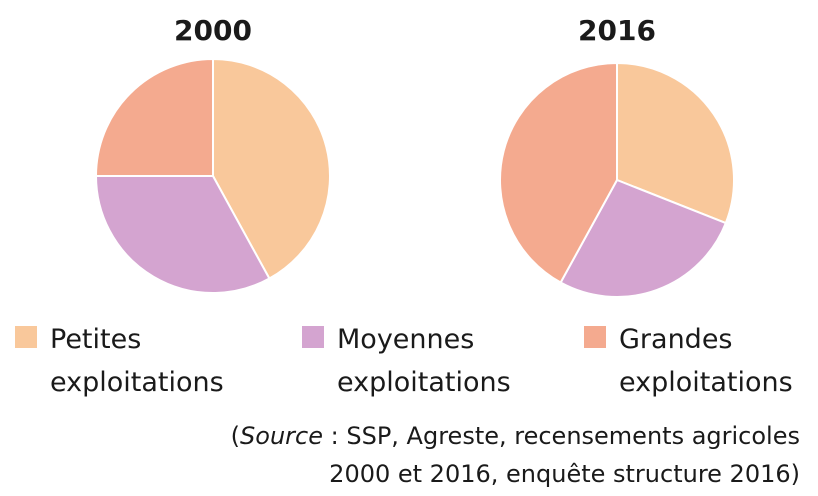 This screenshot has width=818, height=496. I want to click on legend-label: Grandes exploitations, so click(706, 361).